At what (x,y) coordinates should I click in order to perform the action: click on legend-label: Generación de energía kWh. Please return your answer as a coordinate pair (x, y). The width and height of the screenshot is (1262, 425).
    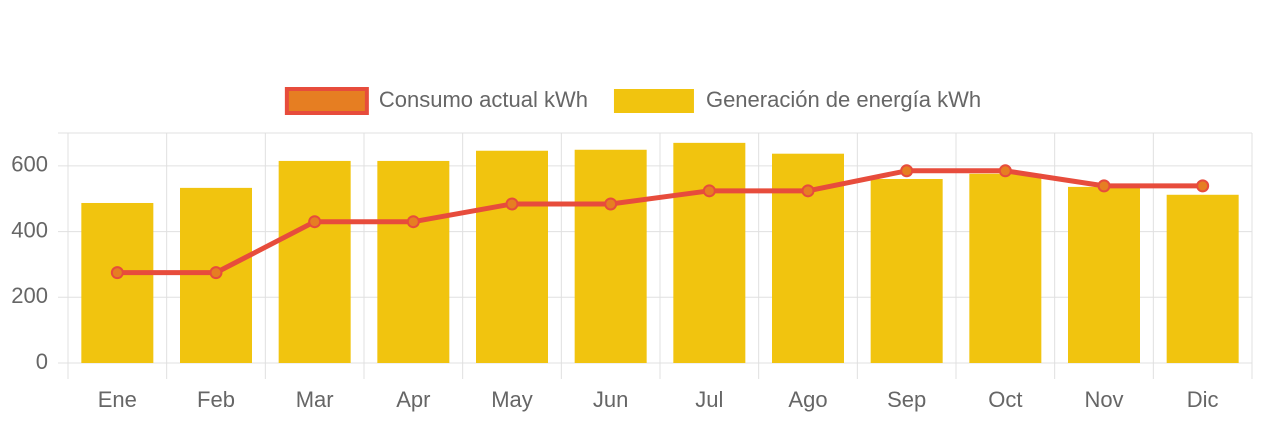
    Looking at the image, I should click on (843, 99).